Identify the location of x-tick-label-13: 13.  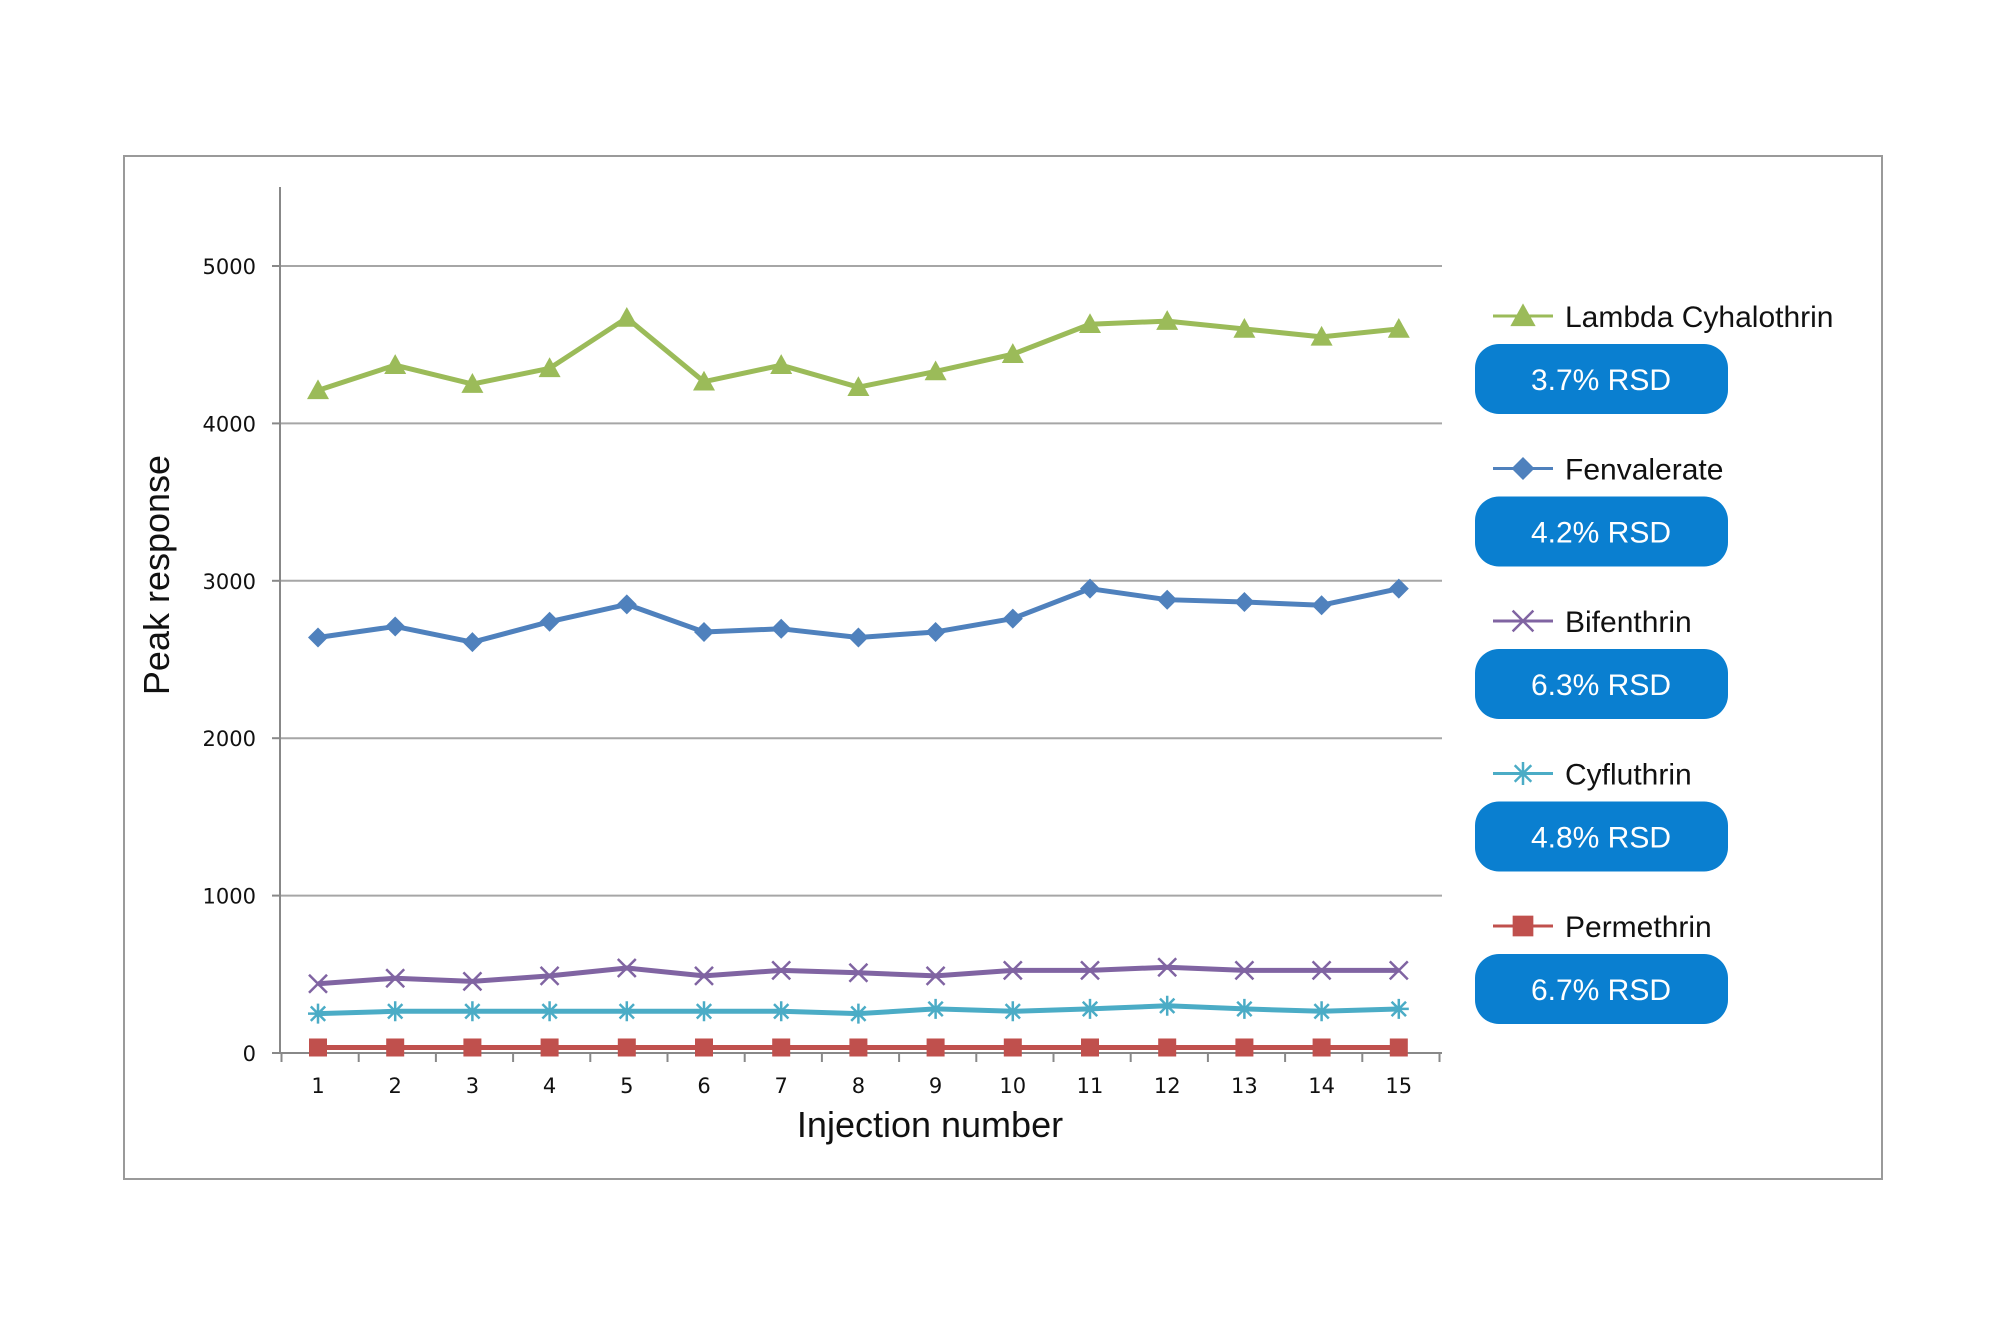
(1244, 1086).